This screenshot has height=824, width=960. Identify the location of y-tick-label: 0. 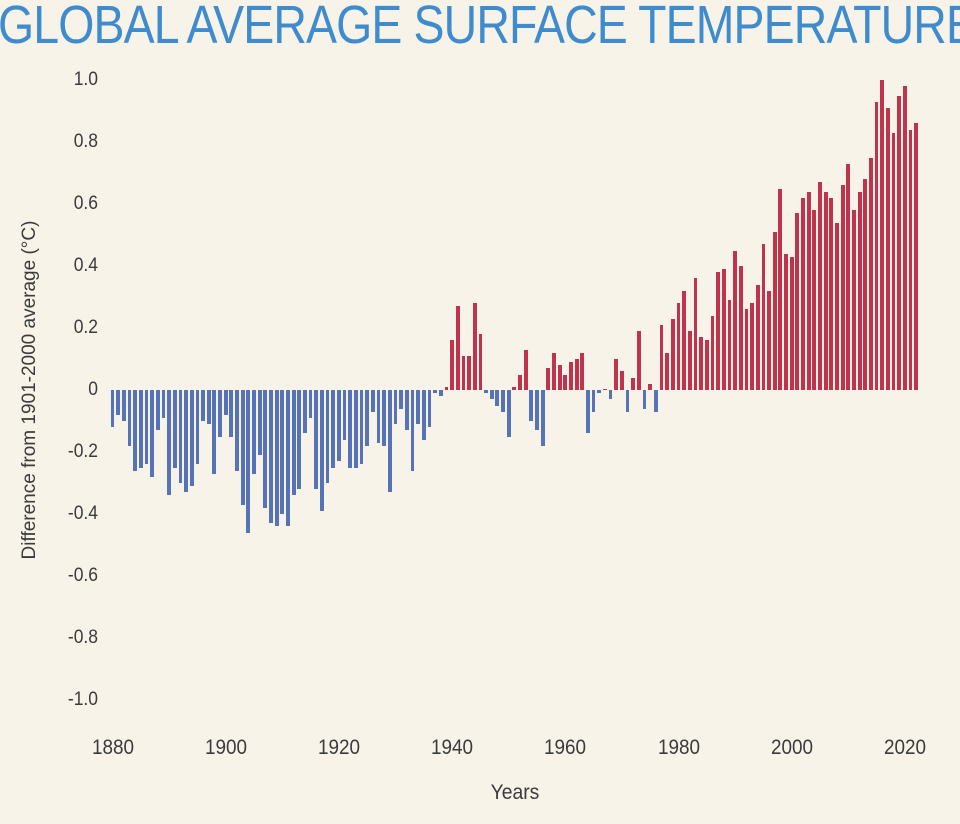
(93, 389).